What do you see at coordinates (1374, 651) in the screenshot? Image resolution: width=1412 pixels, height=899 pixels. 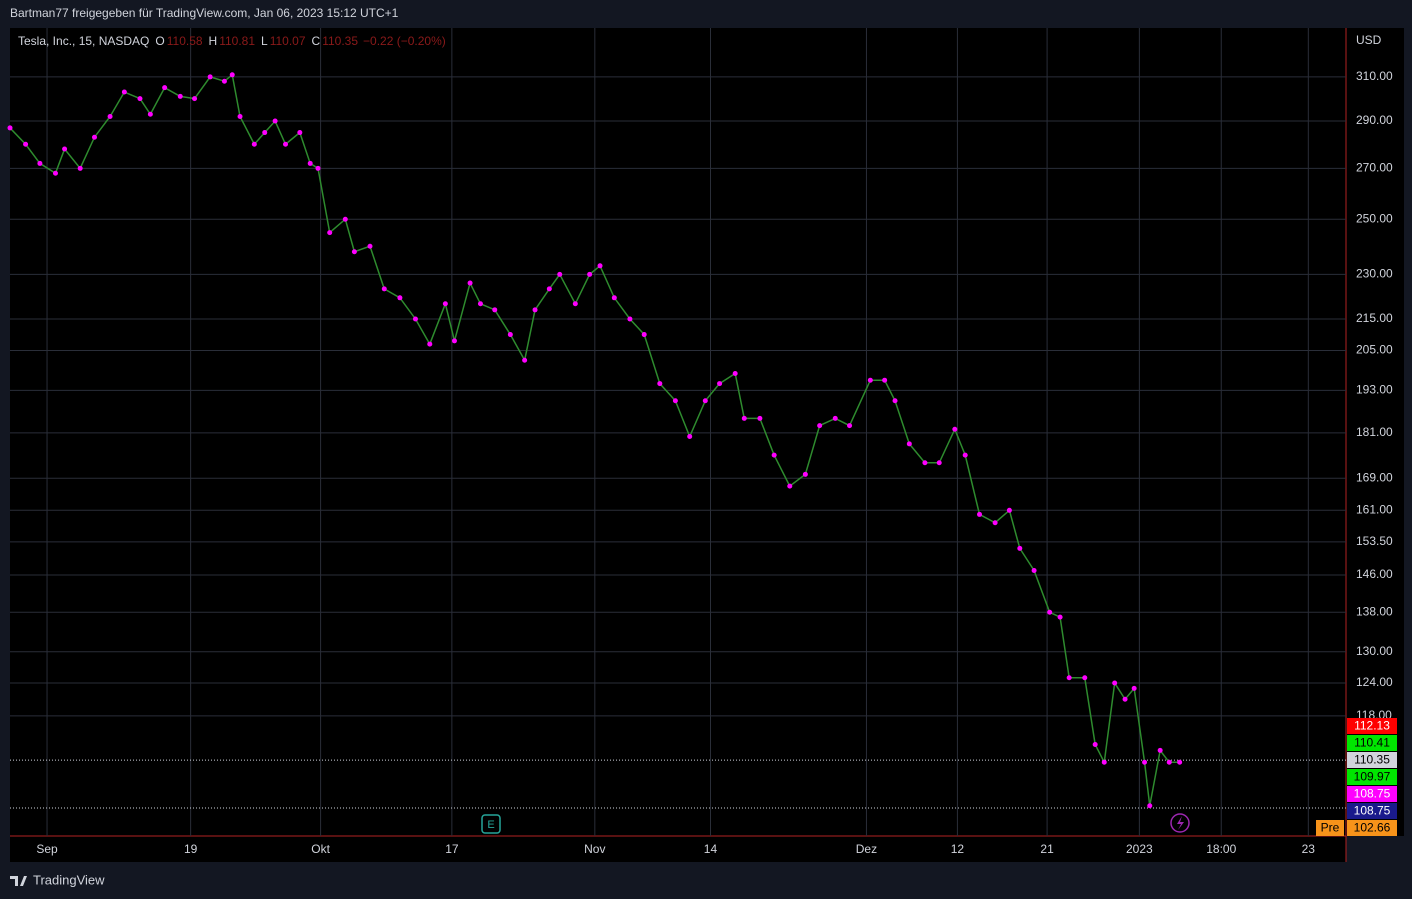 I see `y-tick-label: 130.00` at bounding box center [1374, 651].